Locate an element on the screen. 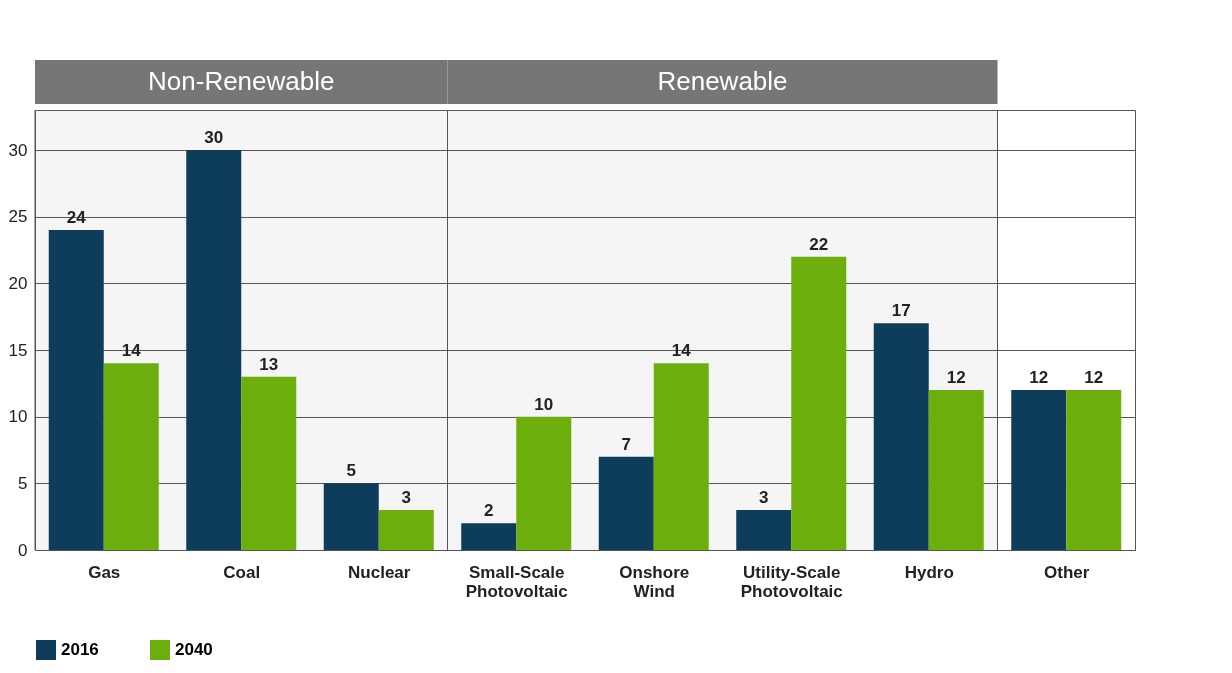 The height and width of the screenshot is (673, 1232). legend-label: 2040 is located at coordinates (194, 649).